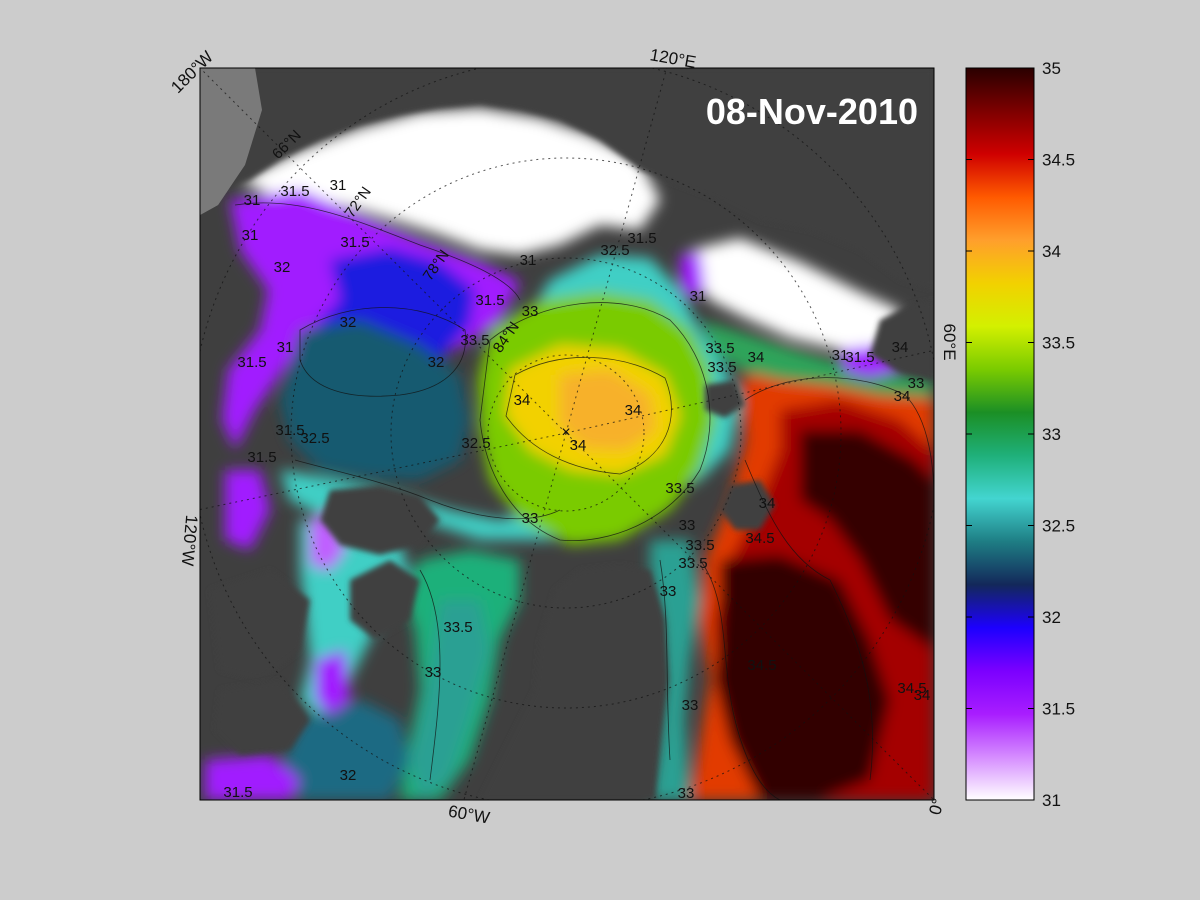 Image resolution: width=1200 pixels, height=900 pixels. What do you see at coordinates (1051, 617) in the screenshot?
I see `colorbar-tick-label: 32` at bounding box center [1051, 617].